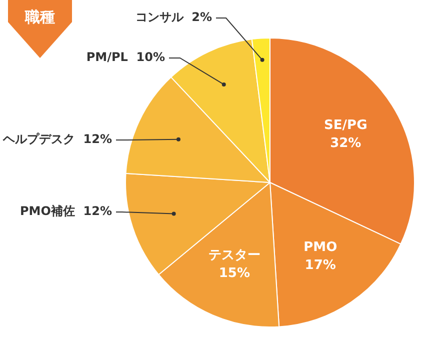 The height and width of the screenshot is (361, 421). I want to click on data-label: 32%, so click(346, 143).